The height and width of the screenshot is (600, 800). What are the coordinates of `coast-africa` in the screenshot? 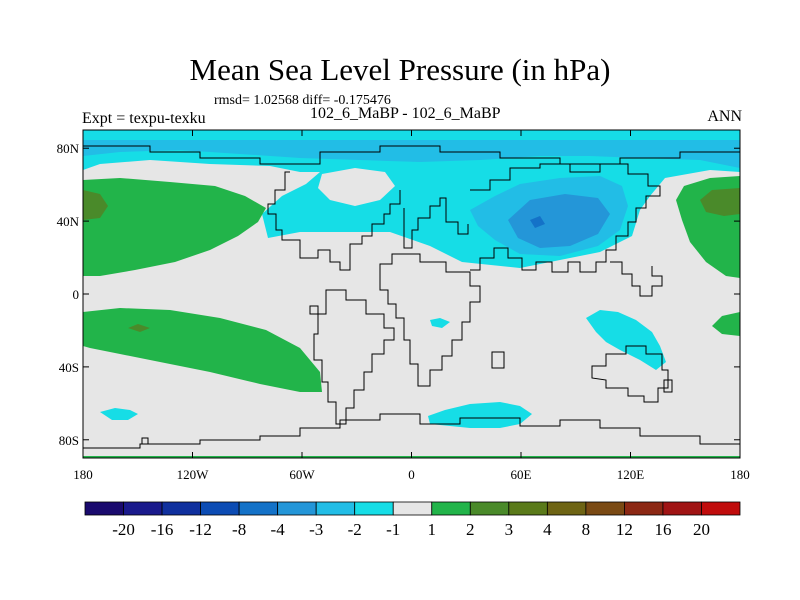 It's located at (430, 320).